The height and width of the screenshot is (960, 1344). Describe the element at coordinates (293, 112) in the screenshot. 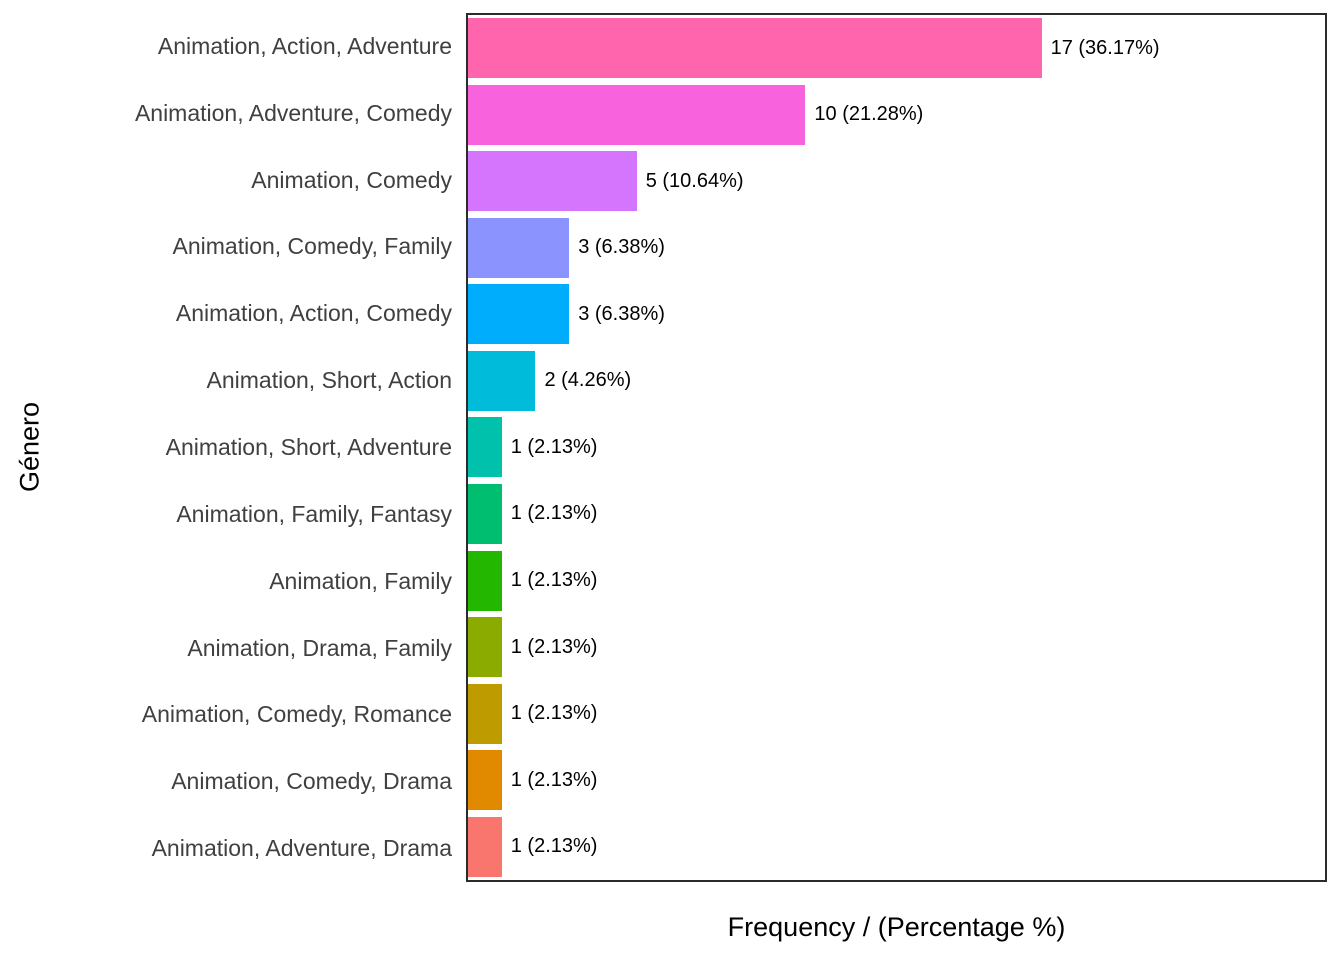

I see `y-axis-tick-label: Animation, Adventure, Comedy` at that location.